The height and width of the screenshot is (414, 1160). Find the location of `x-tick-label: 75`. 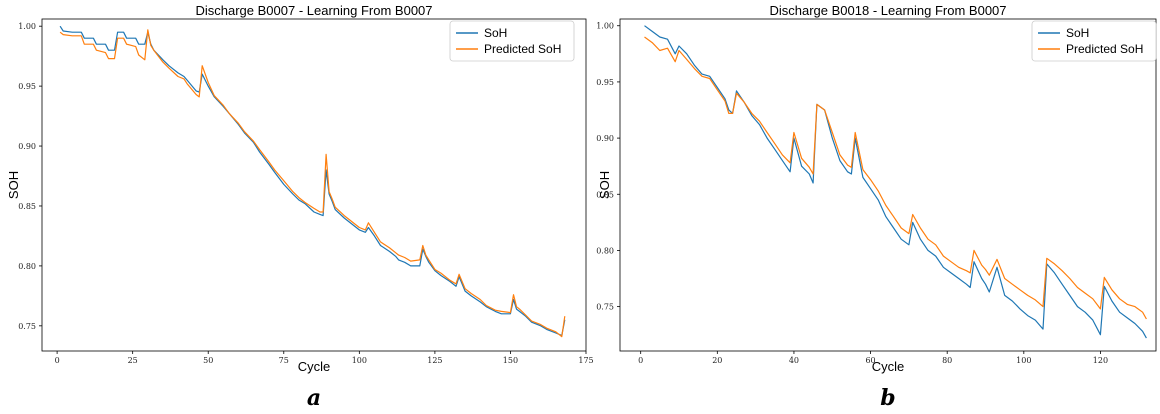

x-tick-label: 75 is located at coordinates (284, 360).